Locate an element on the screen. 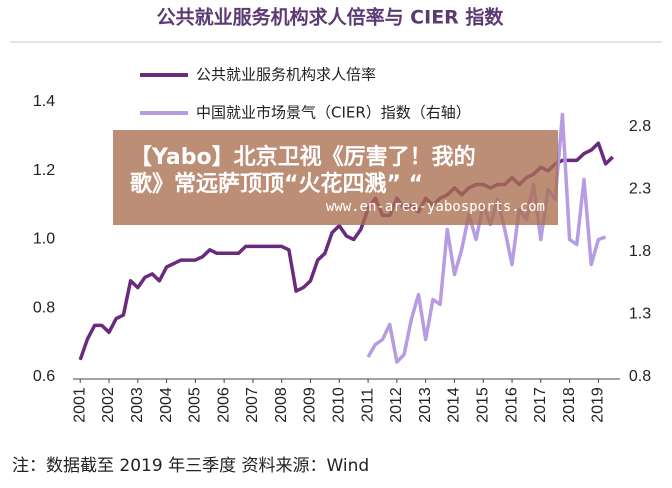 This screenshot has width=672, height=488. overlay-banner is located at coordinates (335, 177).